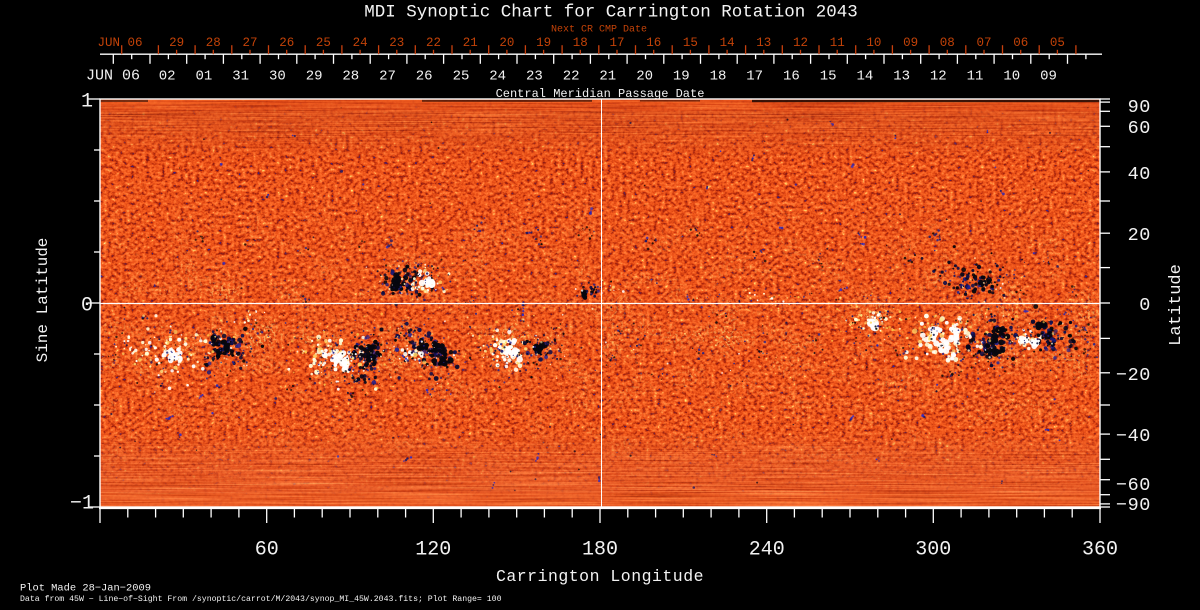  I want to click on svg-text: Central Meridian Passage Date, so click(600, 94).